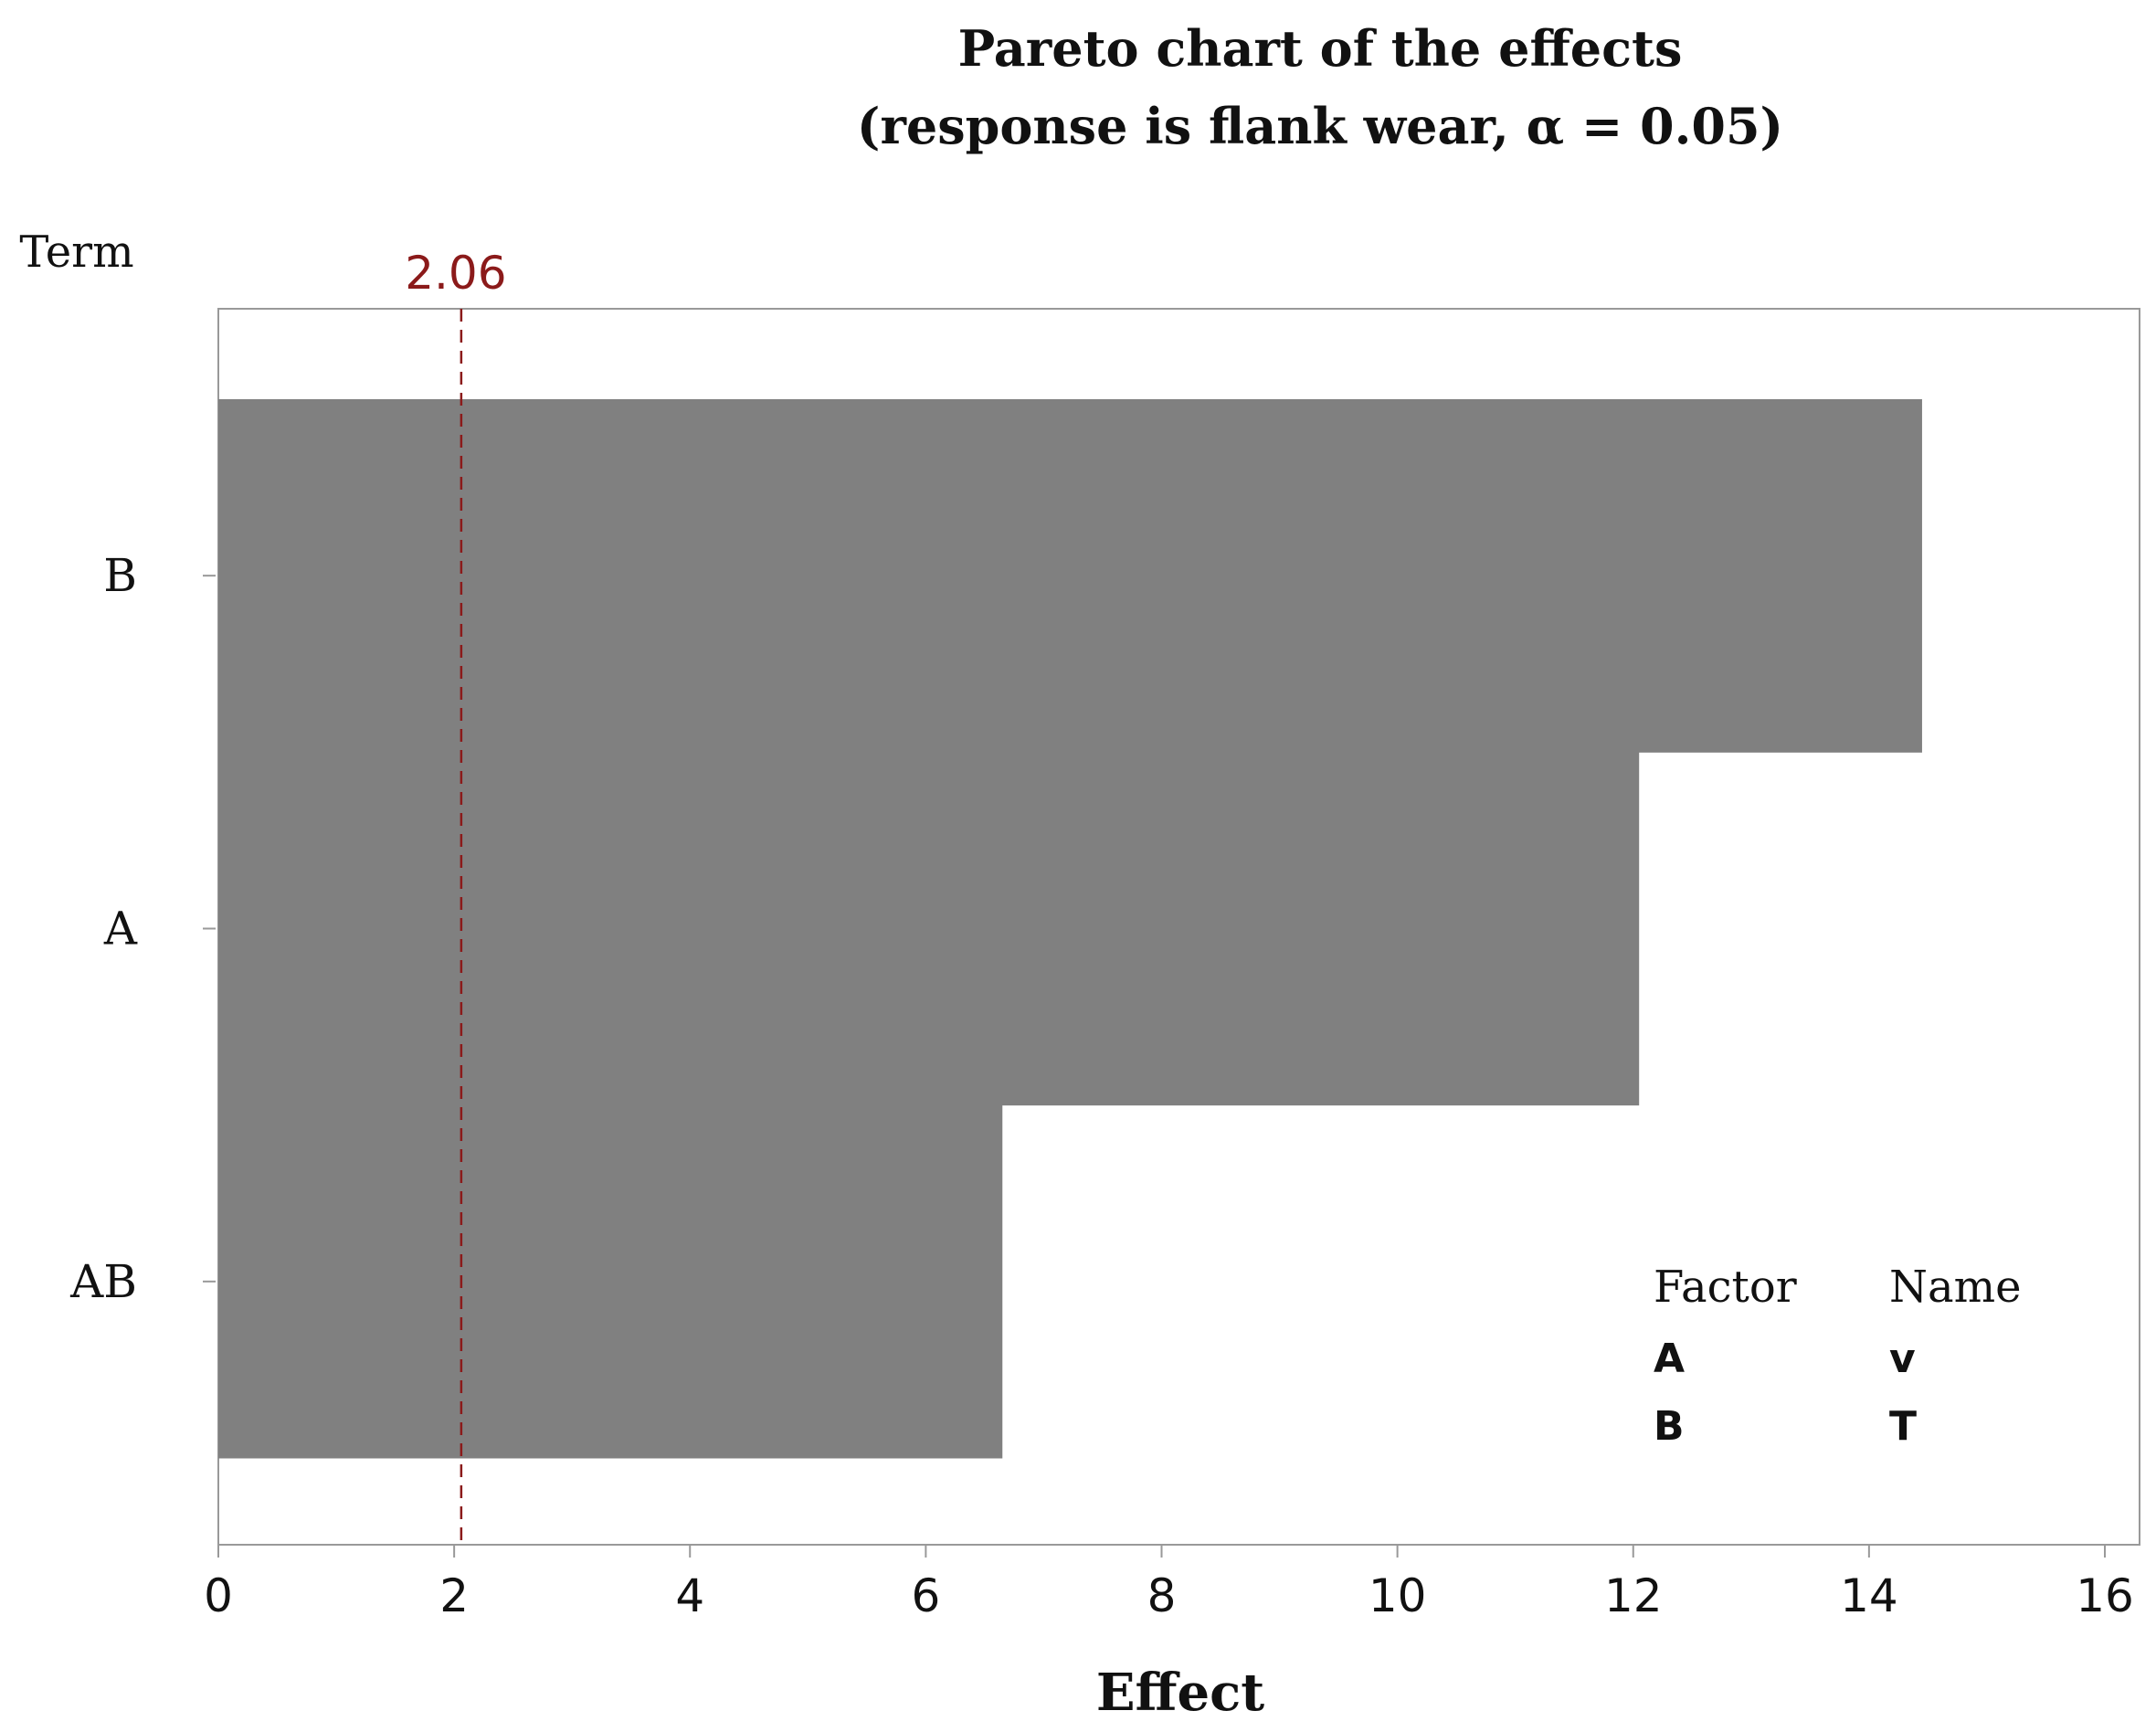  What do you see at coordinates (1838, 1356) in the screenshot?
I see `legend-table: Factor Name A v B T` at bounding box center [1838, 1356].